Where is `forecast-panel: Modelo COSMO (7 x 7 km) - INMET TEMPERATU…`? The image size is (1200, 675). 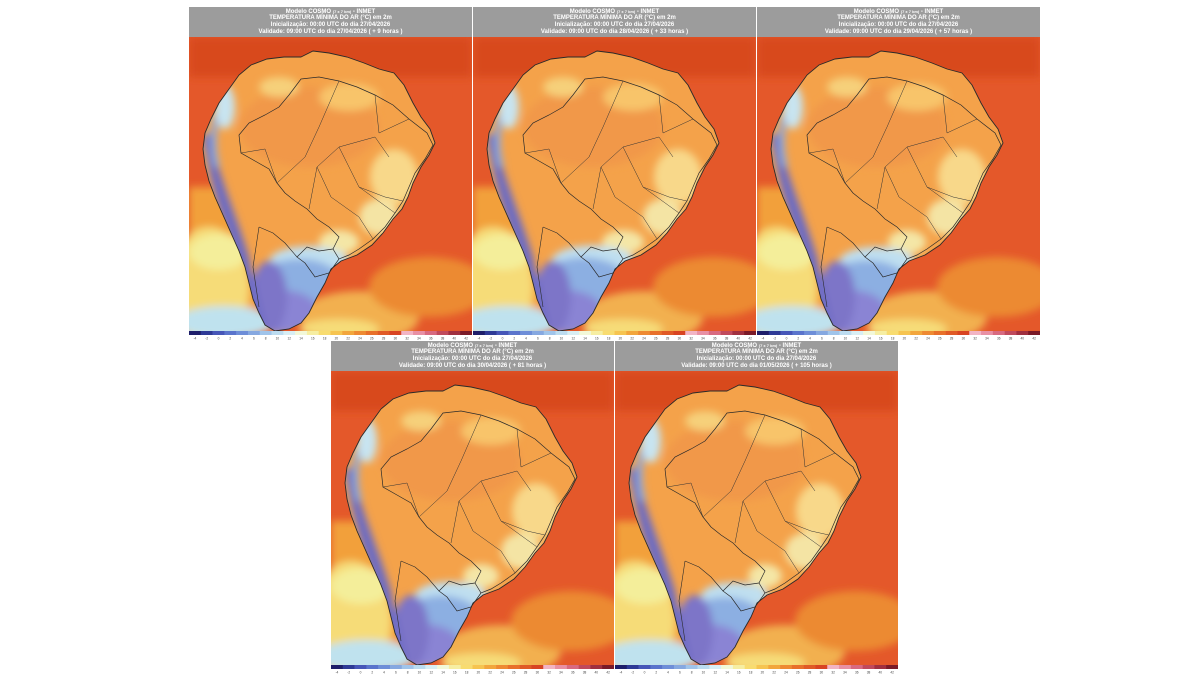
forecast-panel: Modelo COSMO (7 x 7 km) - INMET TEMPERATU… is located at coordinates (614, 173).